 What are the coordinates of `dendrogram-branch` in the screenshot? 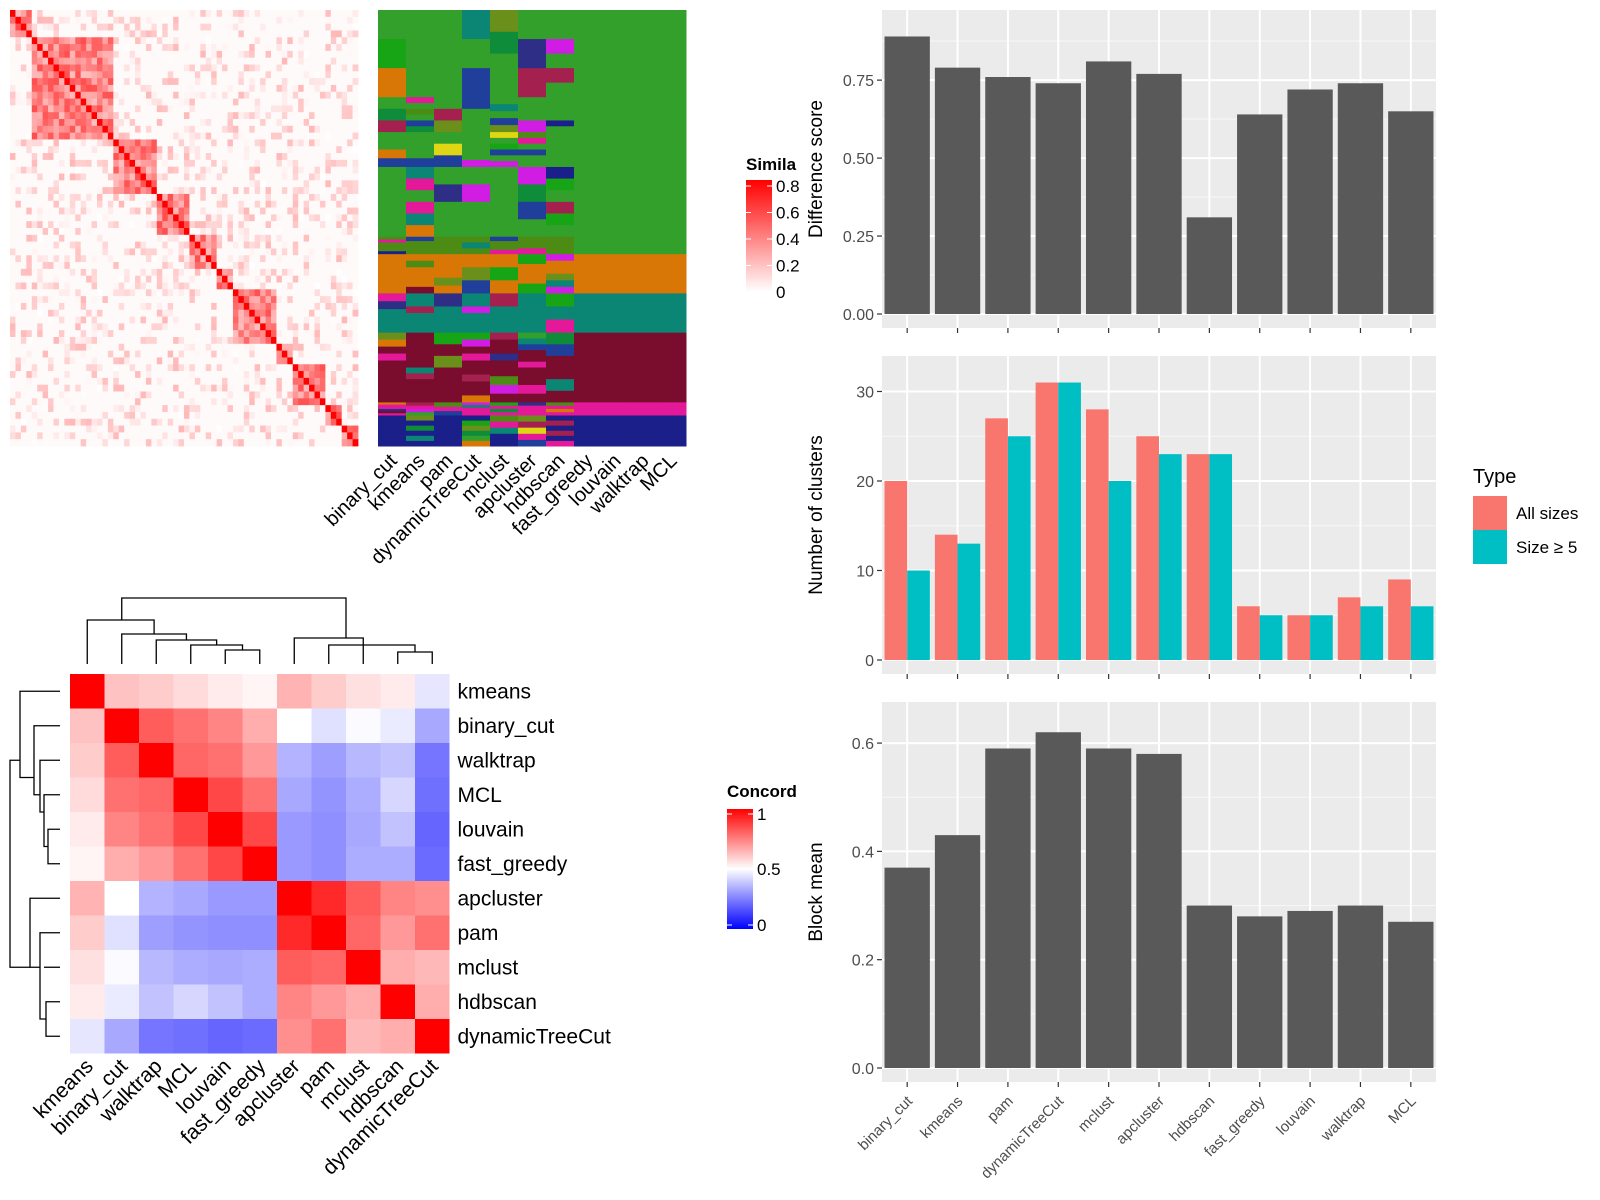 It's located at (44, 932).